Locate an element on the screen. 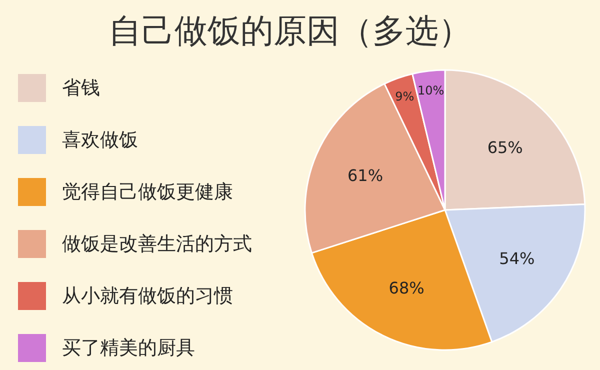 The image size is (600, 370). legend-label: 觉得自己做饭更健康 is located at coordinates (147, 192).